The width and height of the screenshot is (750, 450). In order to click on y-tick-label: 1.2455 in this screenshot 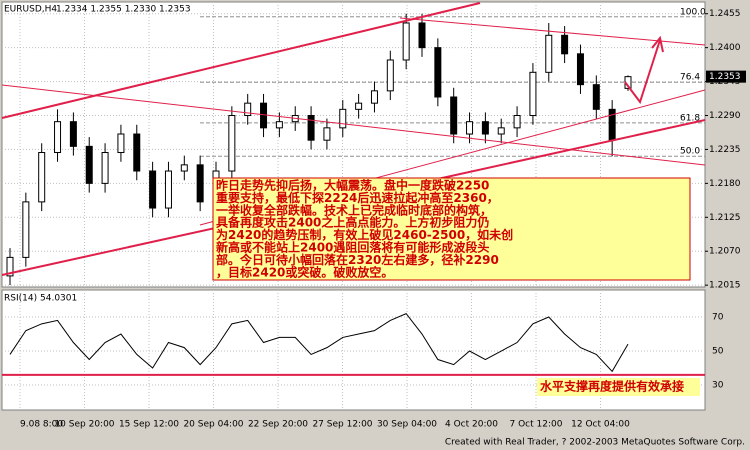, I will do `click(725, 14)`.